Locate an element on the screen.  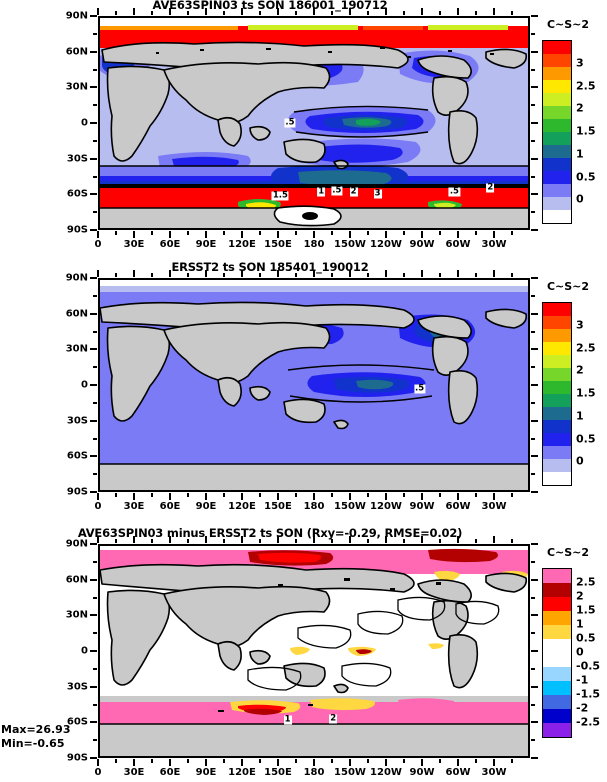
x-axis-label: 180 is located at coordinates (314, 244).